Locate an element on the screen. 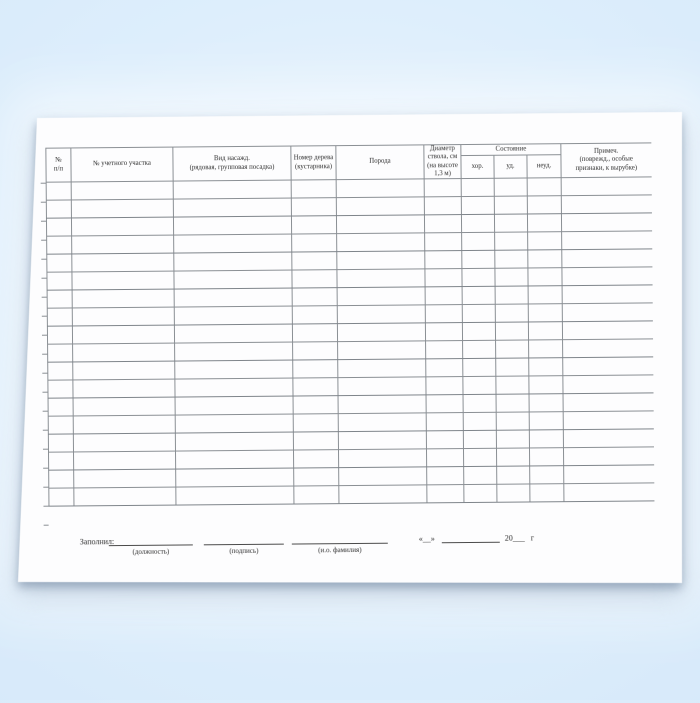 Image resolution: width=700 pixels, height=703 pixels. col-group-header-condition: Состояние is located at coordinates (510, 149).